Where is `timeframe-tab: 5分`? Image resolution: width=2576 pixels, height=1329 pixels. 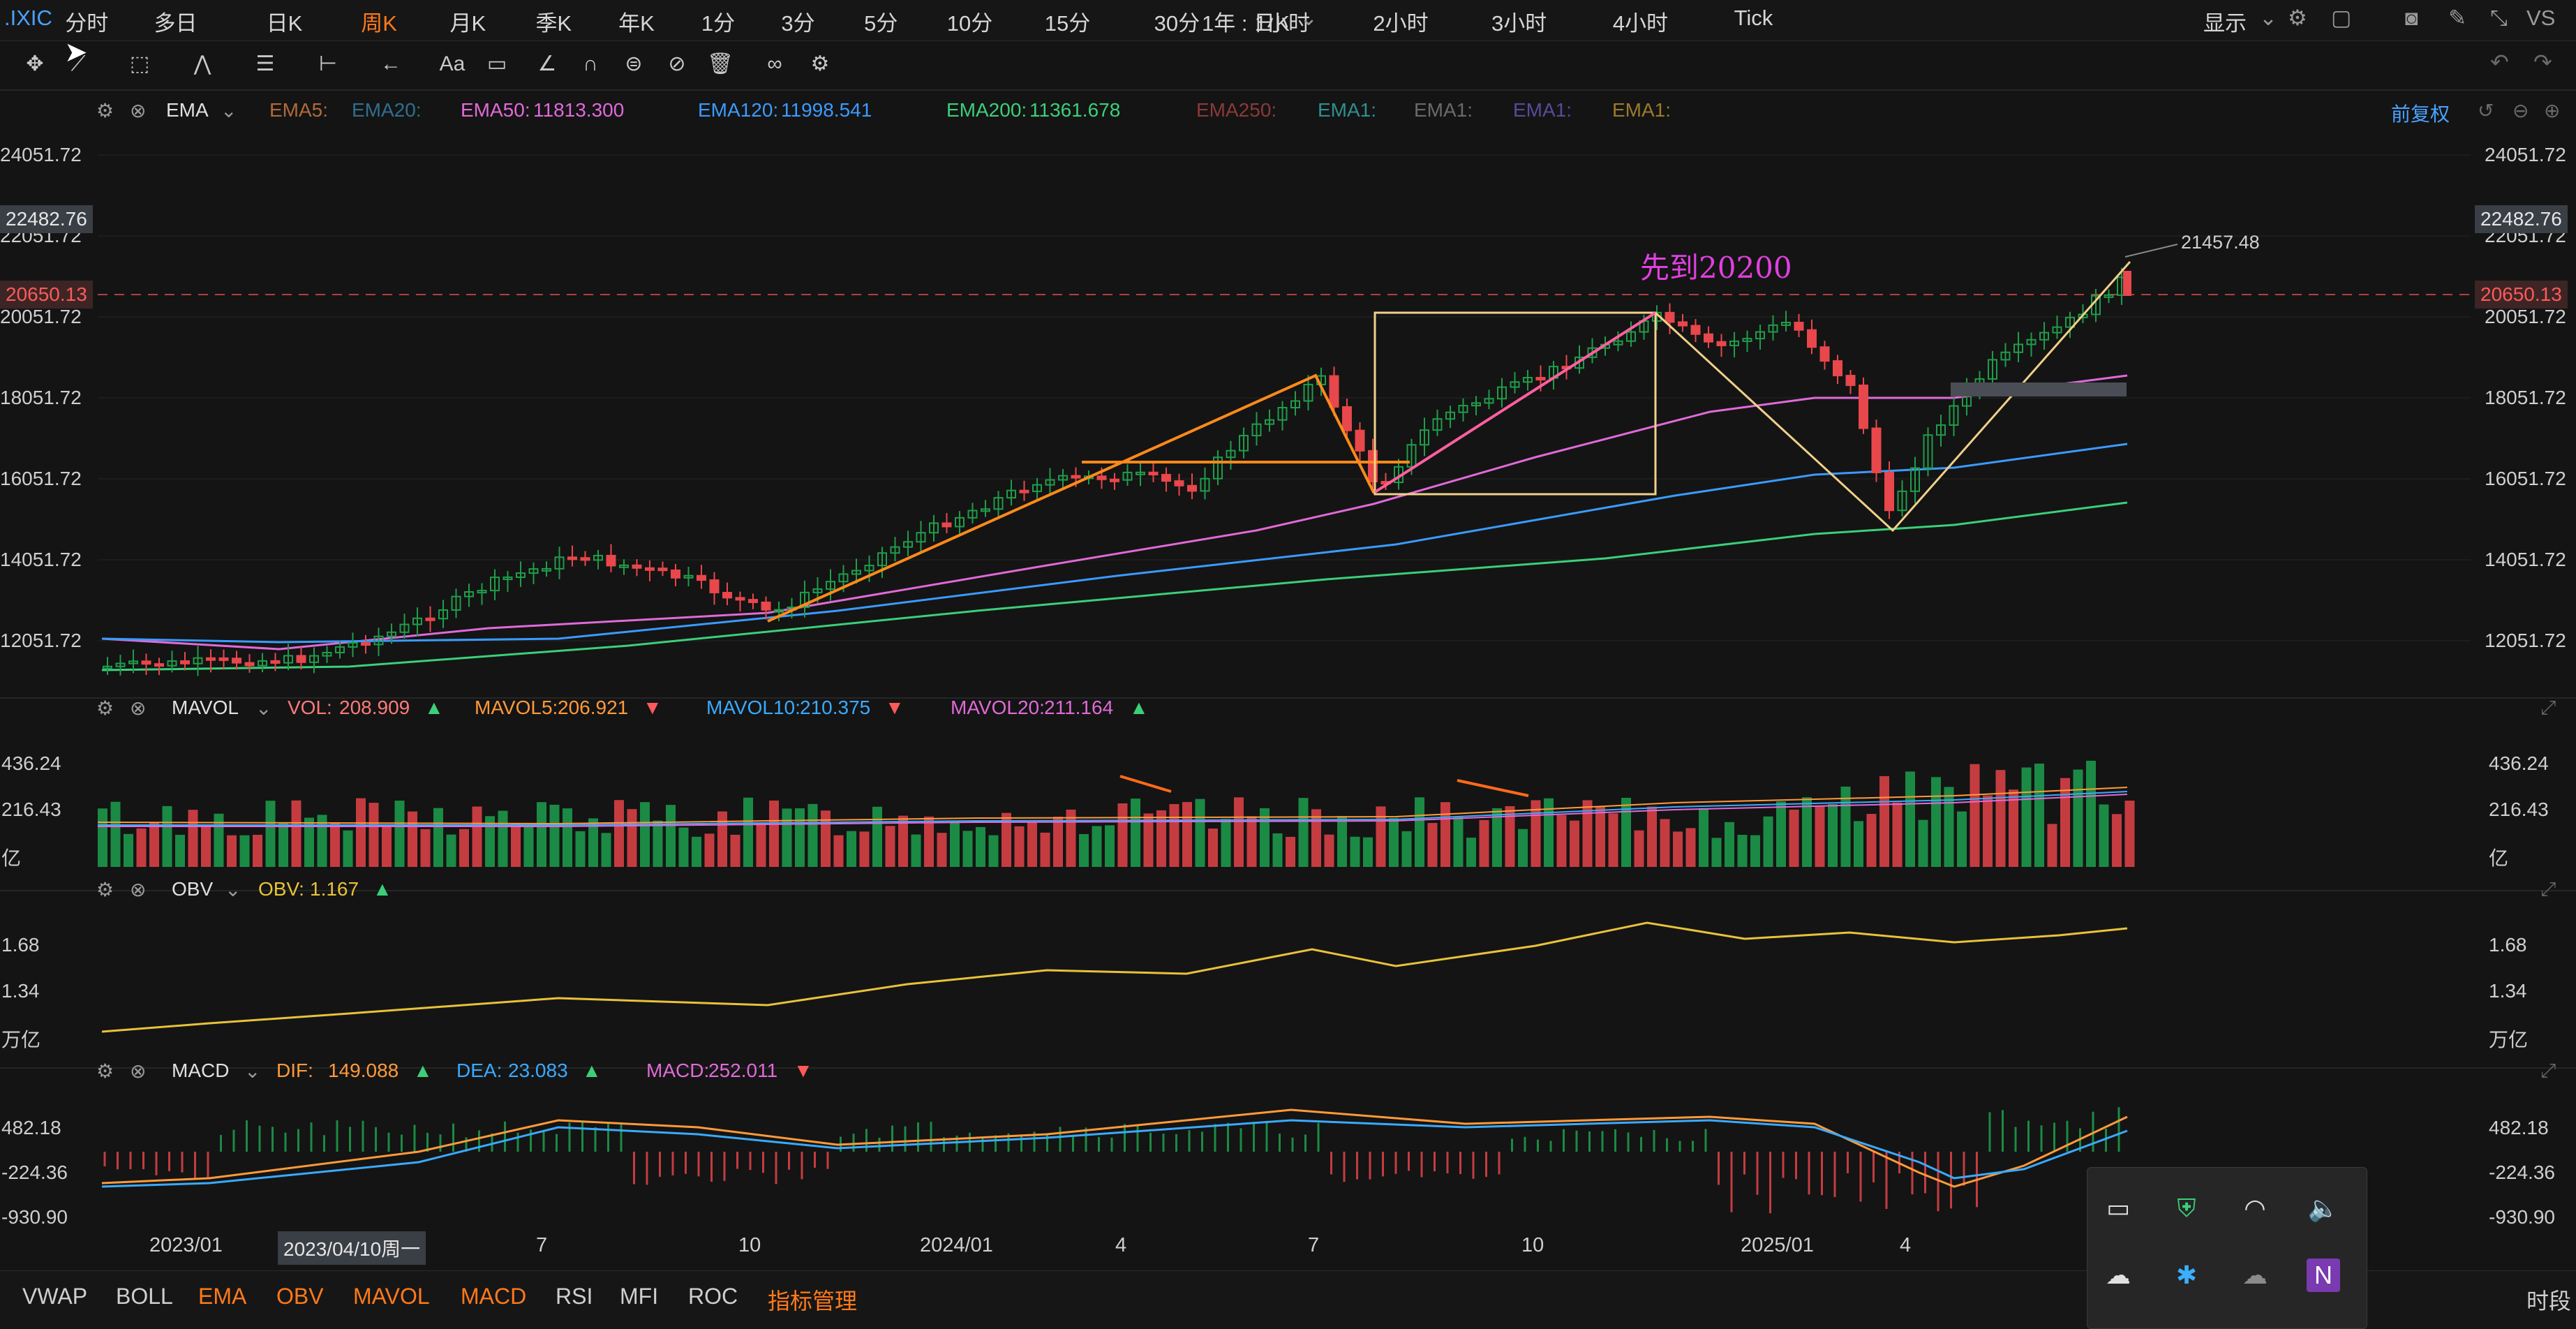 timeframe-tab: 5分 is located at coordinates (881, 23).